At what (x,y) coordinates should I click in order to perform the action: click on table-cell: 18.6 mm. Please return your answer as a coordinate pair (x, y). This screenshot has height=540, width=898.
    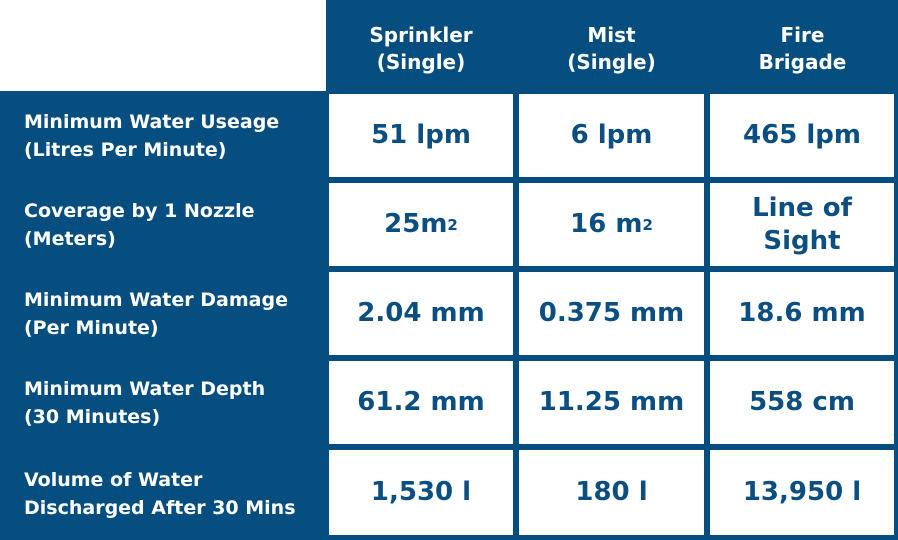
    Looking at the image, I should click on (802, 313).